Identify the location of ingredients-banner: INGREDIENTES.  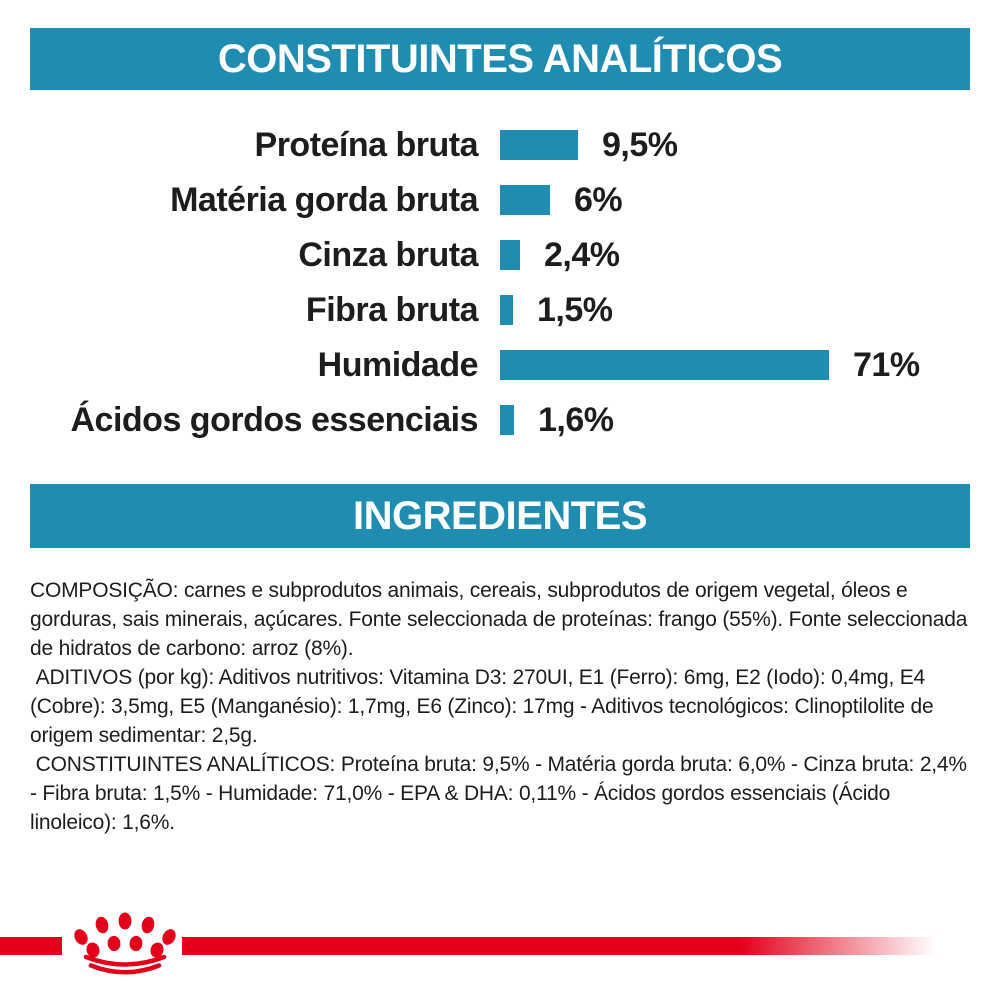
(500, 516).